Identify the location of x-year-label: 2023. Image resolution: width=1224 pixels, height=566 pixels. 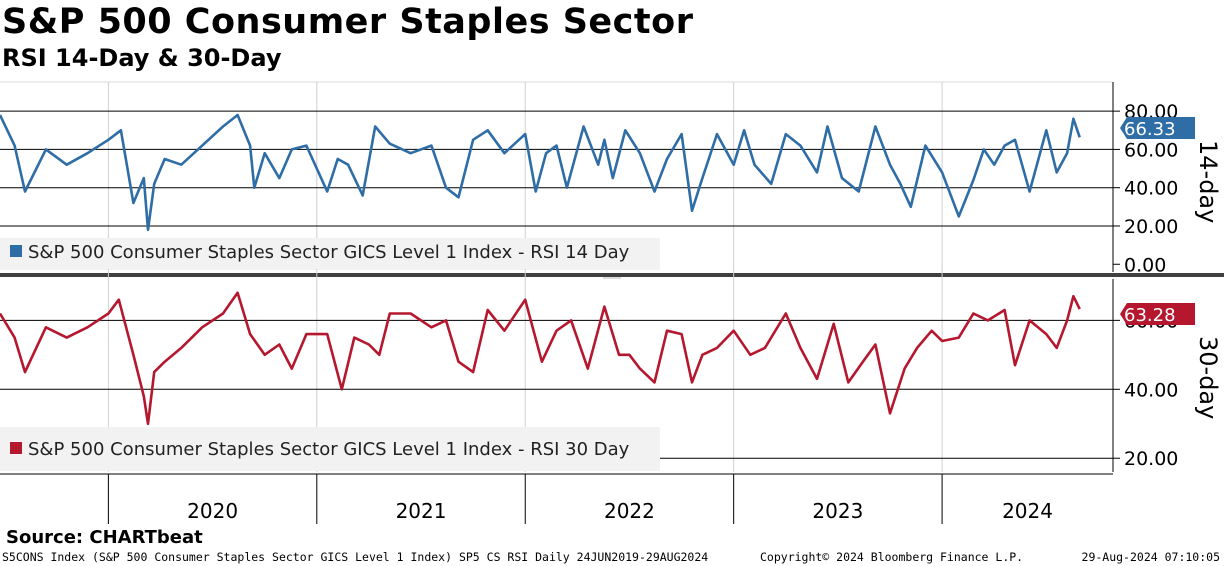
(837, 511).